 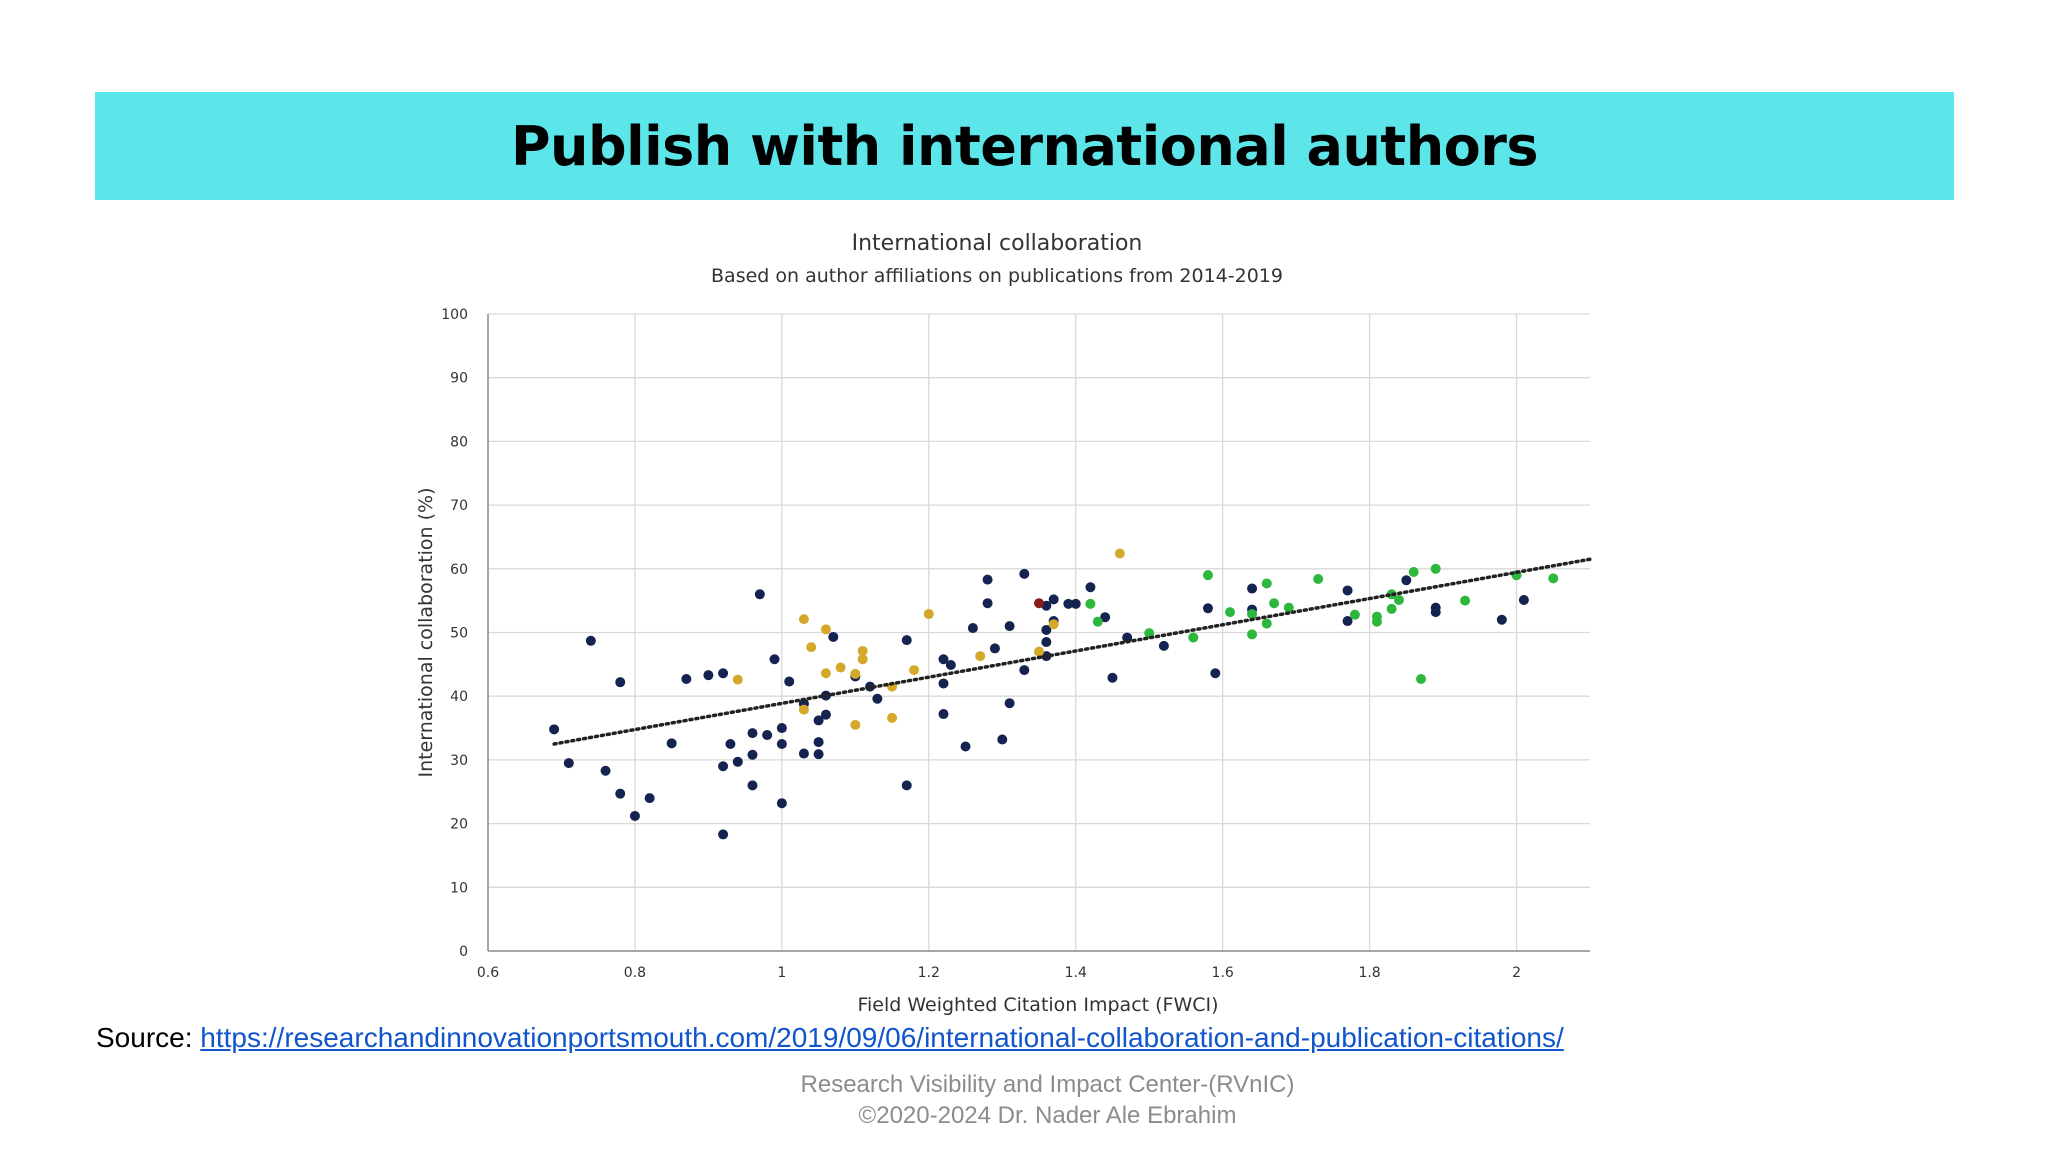 I want to click on x-tick-label: 0.8, so click(x=635, y=973).